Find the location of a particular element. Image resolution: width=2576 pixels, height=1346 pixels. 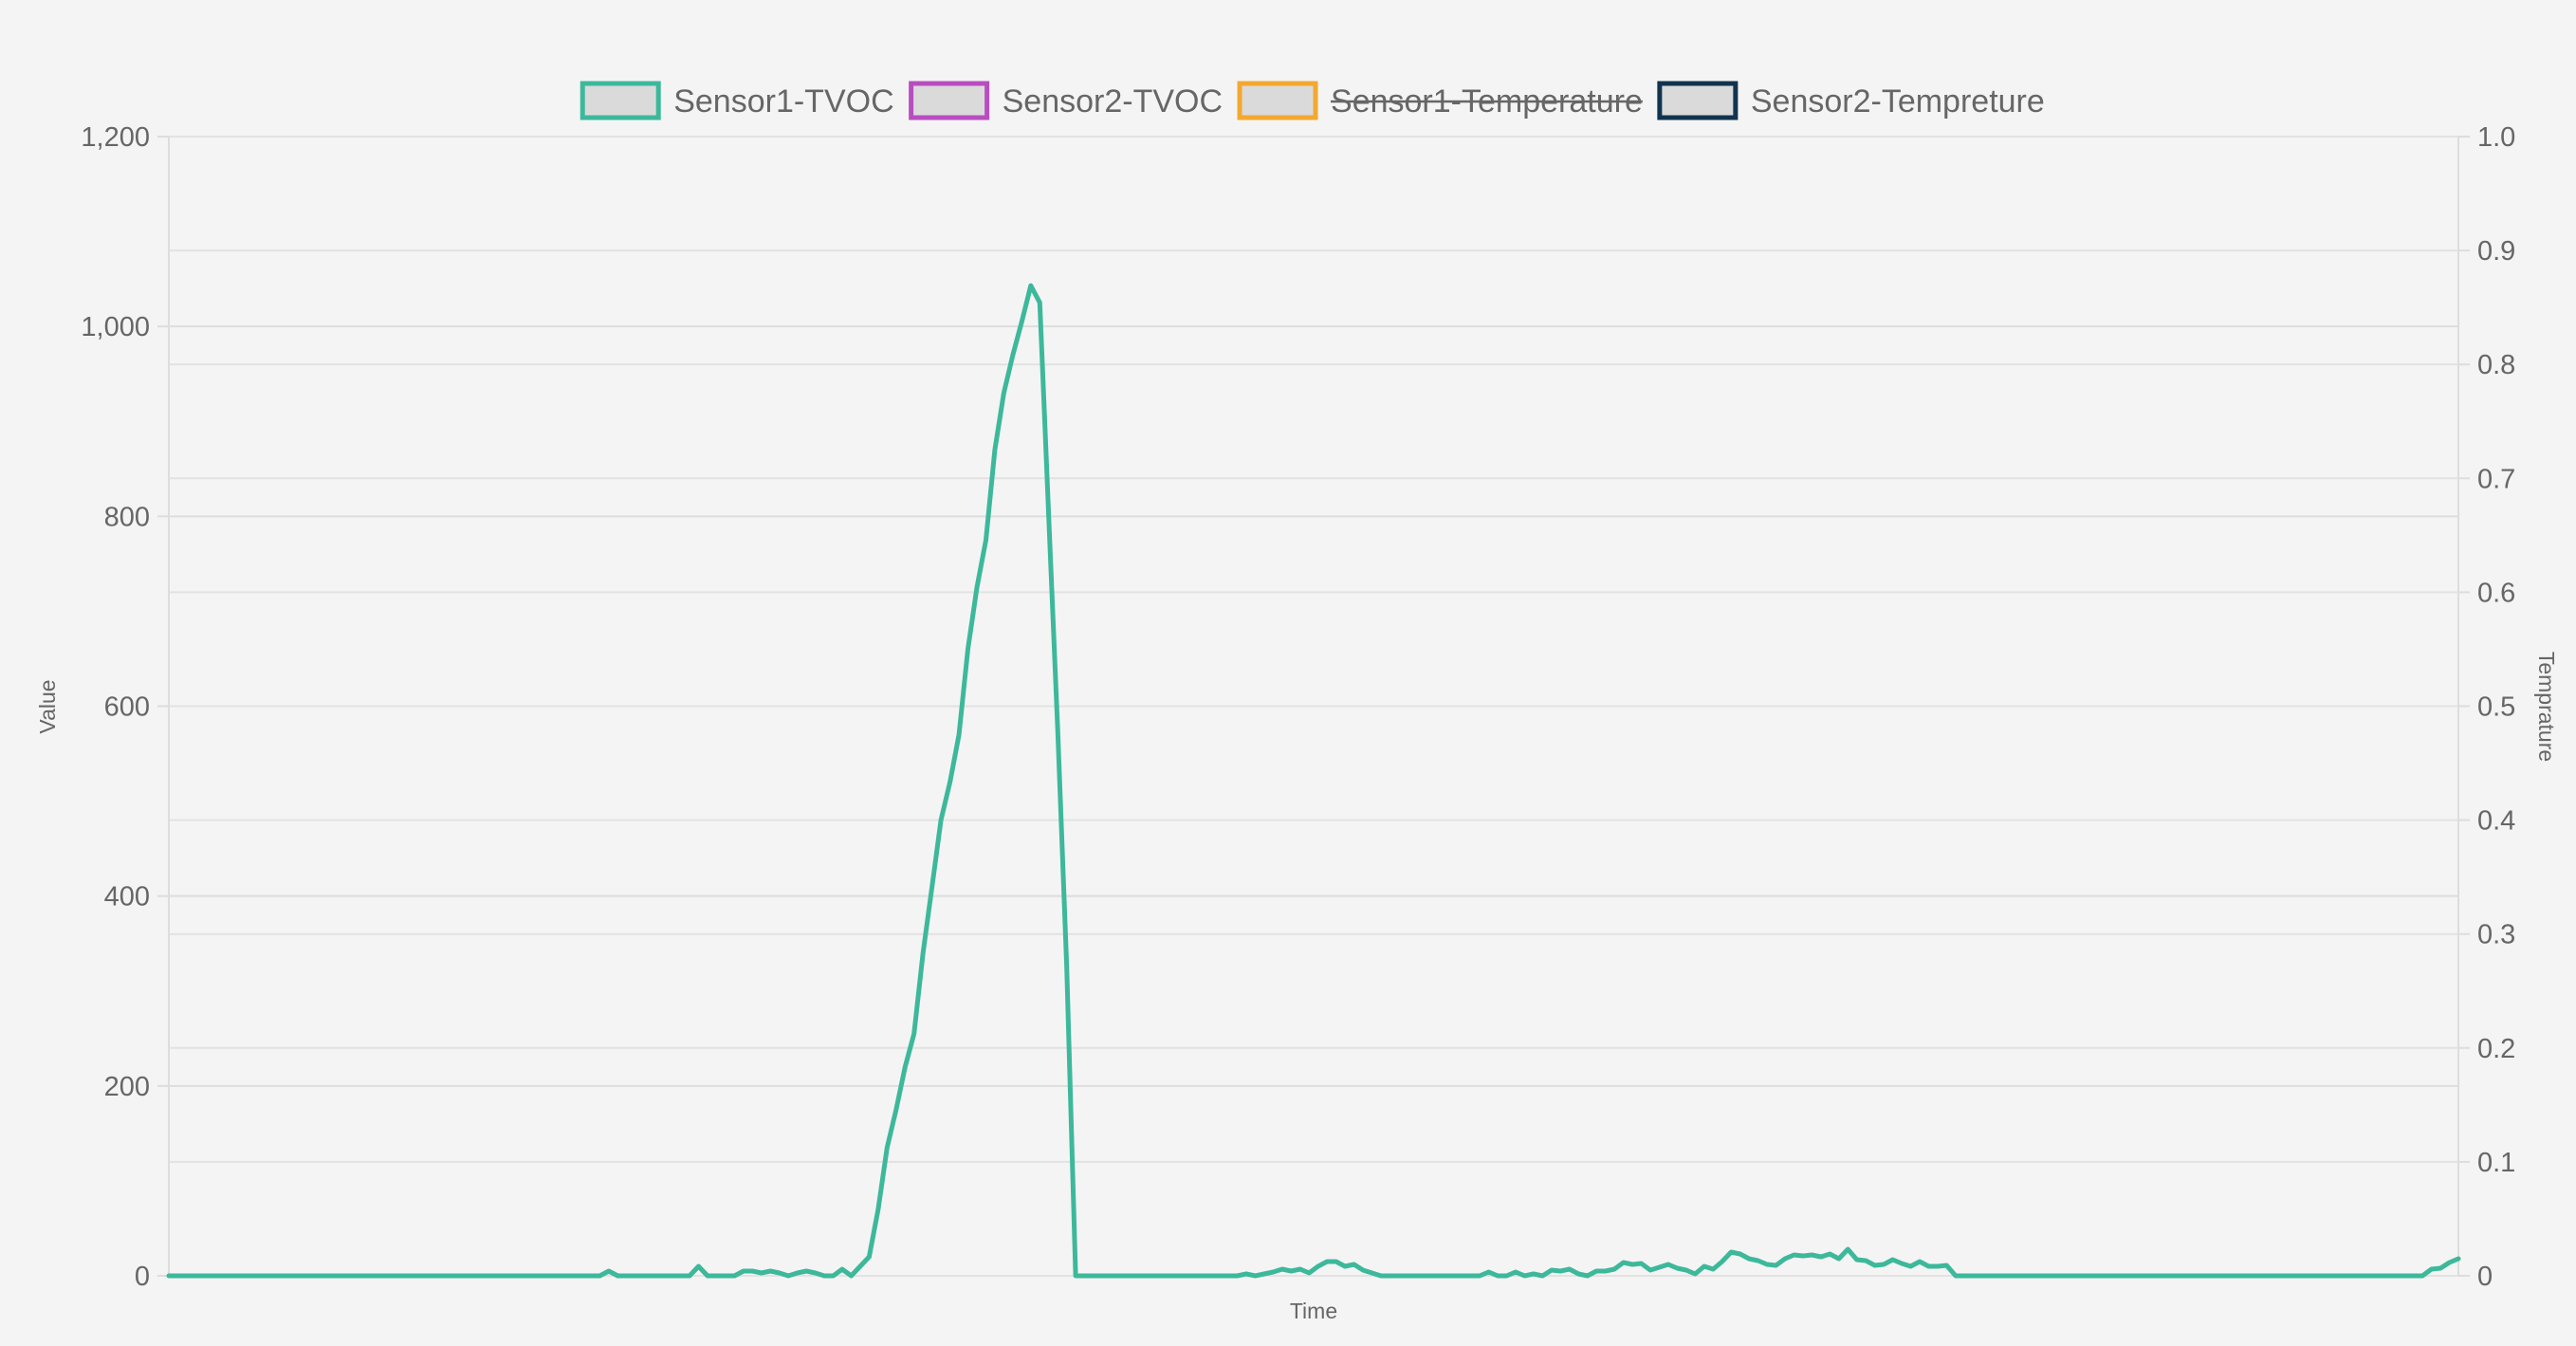

legend-item-sensor2-tempreture: Sensor2-Tempreture is located at coordinates (1851, 101).